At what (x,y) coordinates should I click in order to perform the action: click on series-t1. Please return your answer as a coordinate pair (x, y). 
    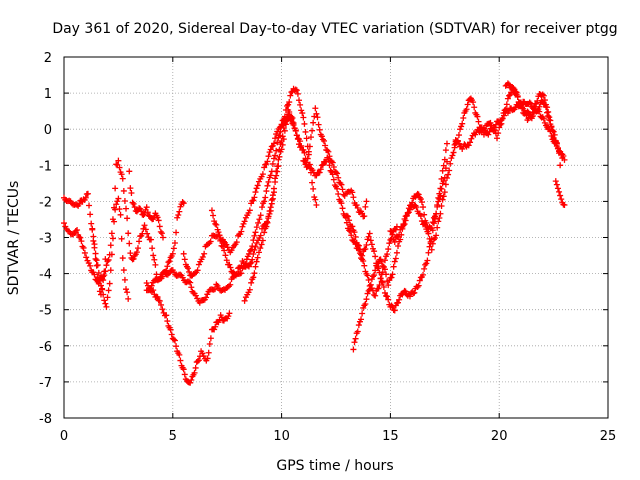
    Looking at the image, I should click on (96, 250).